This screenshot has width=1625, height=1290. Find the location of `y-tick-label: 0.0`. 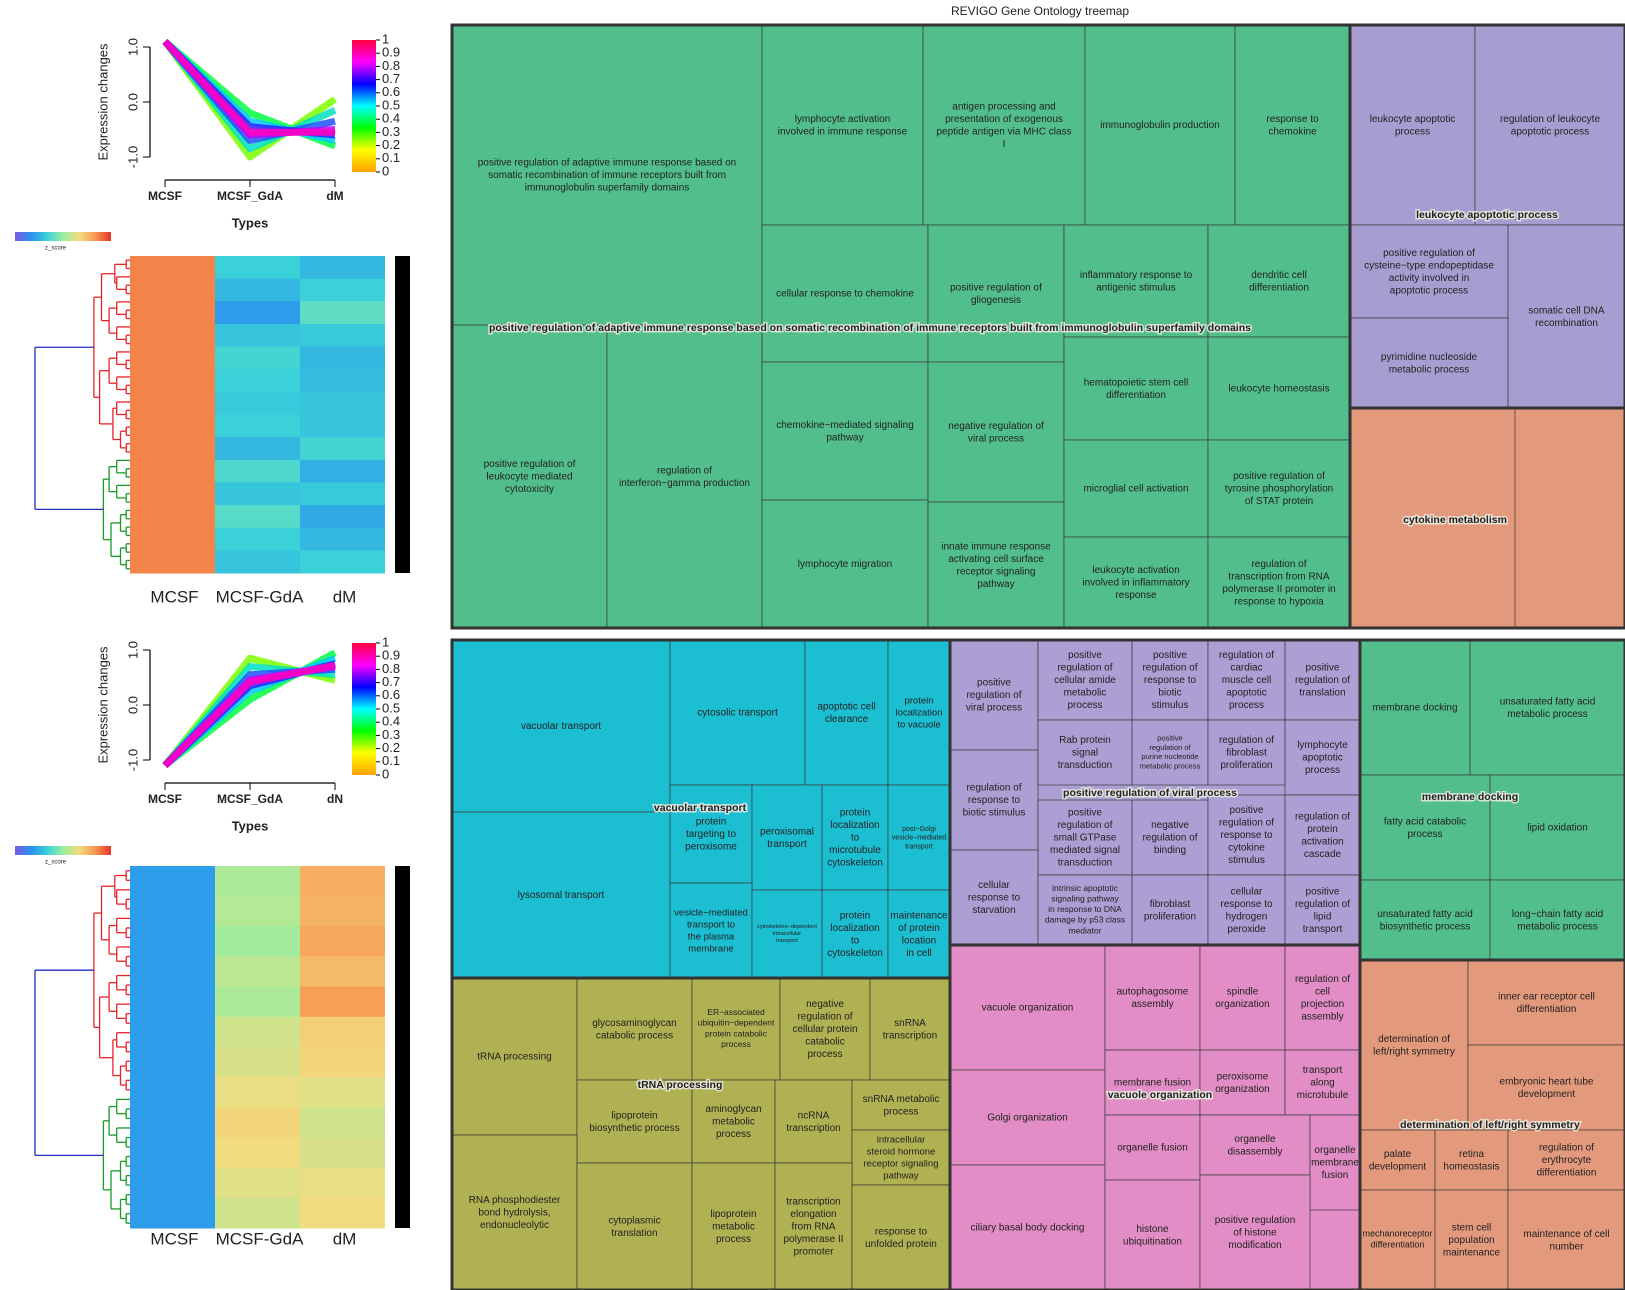

y-tick-label: 0.0 is located at coordinates (132, 102).